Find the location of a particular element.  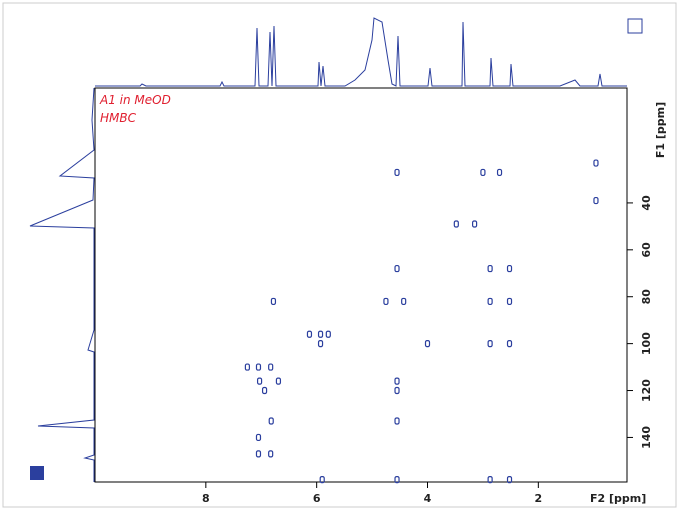

icon-filled is located at coordinates (37, 473).